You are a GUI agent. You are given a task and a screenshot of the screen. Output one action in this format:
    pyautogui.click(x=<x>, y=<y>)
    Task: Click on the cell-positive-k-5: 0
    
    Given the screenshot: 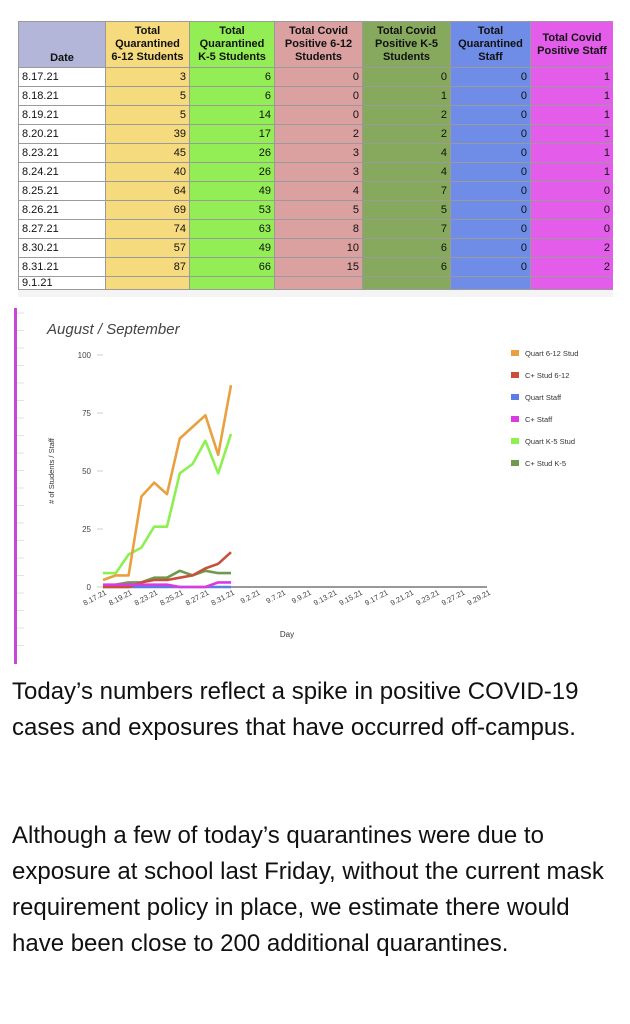 What is the action you would take?
    pyautogui.click(x=406, y=77)
    